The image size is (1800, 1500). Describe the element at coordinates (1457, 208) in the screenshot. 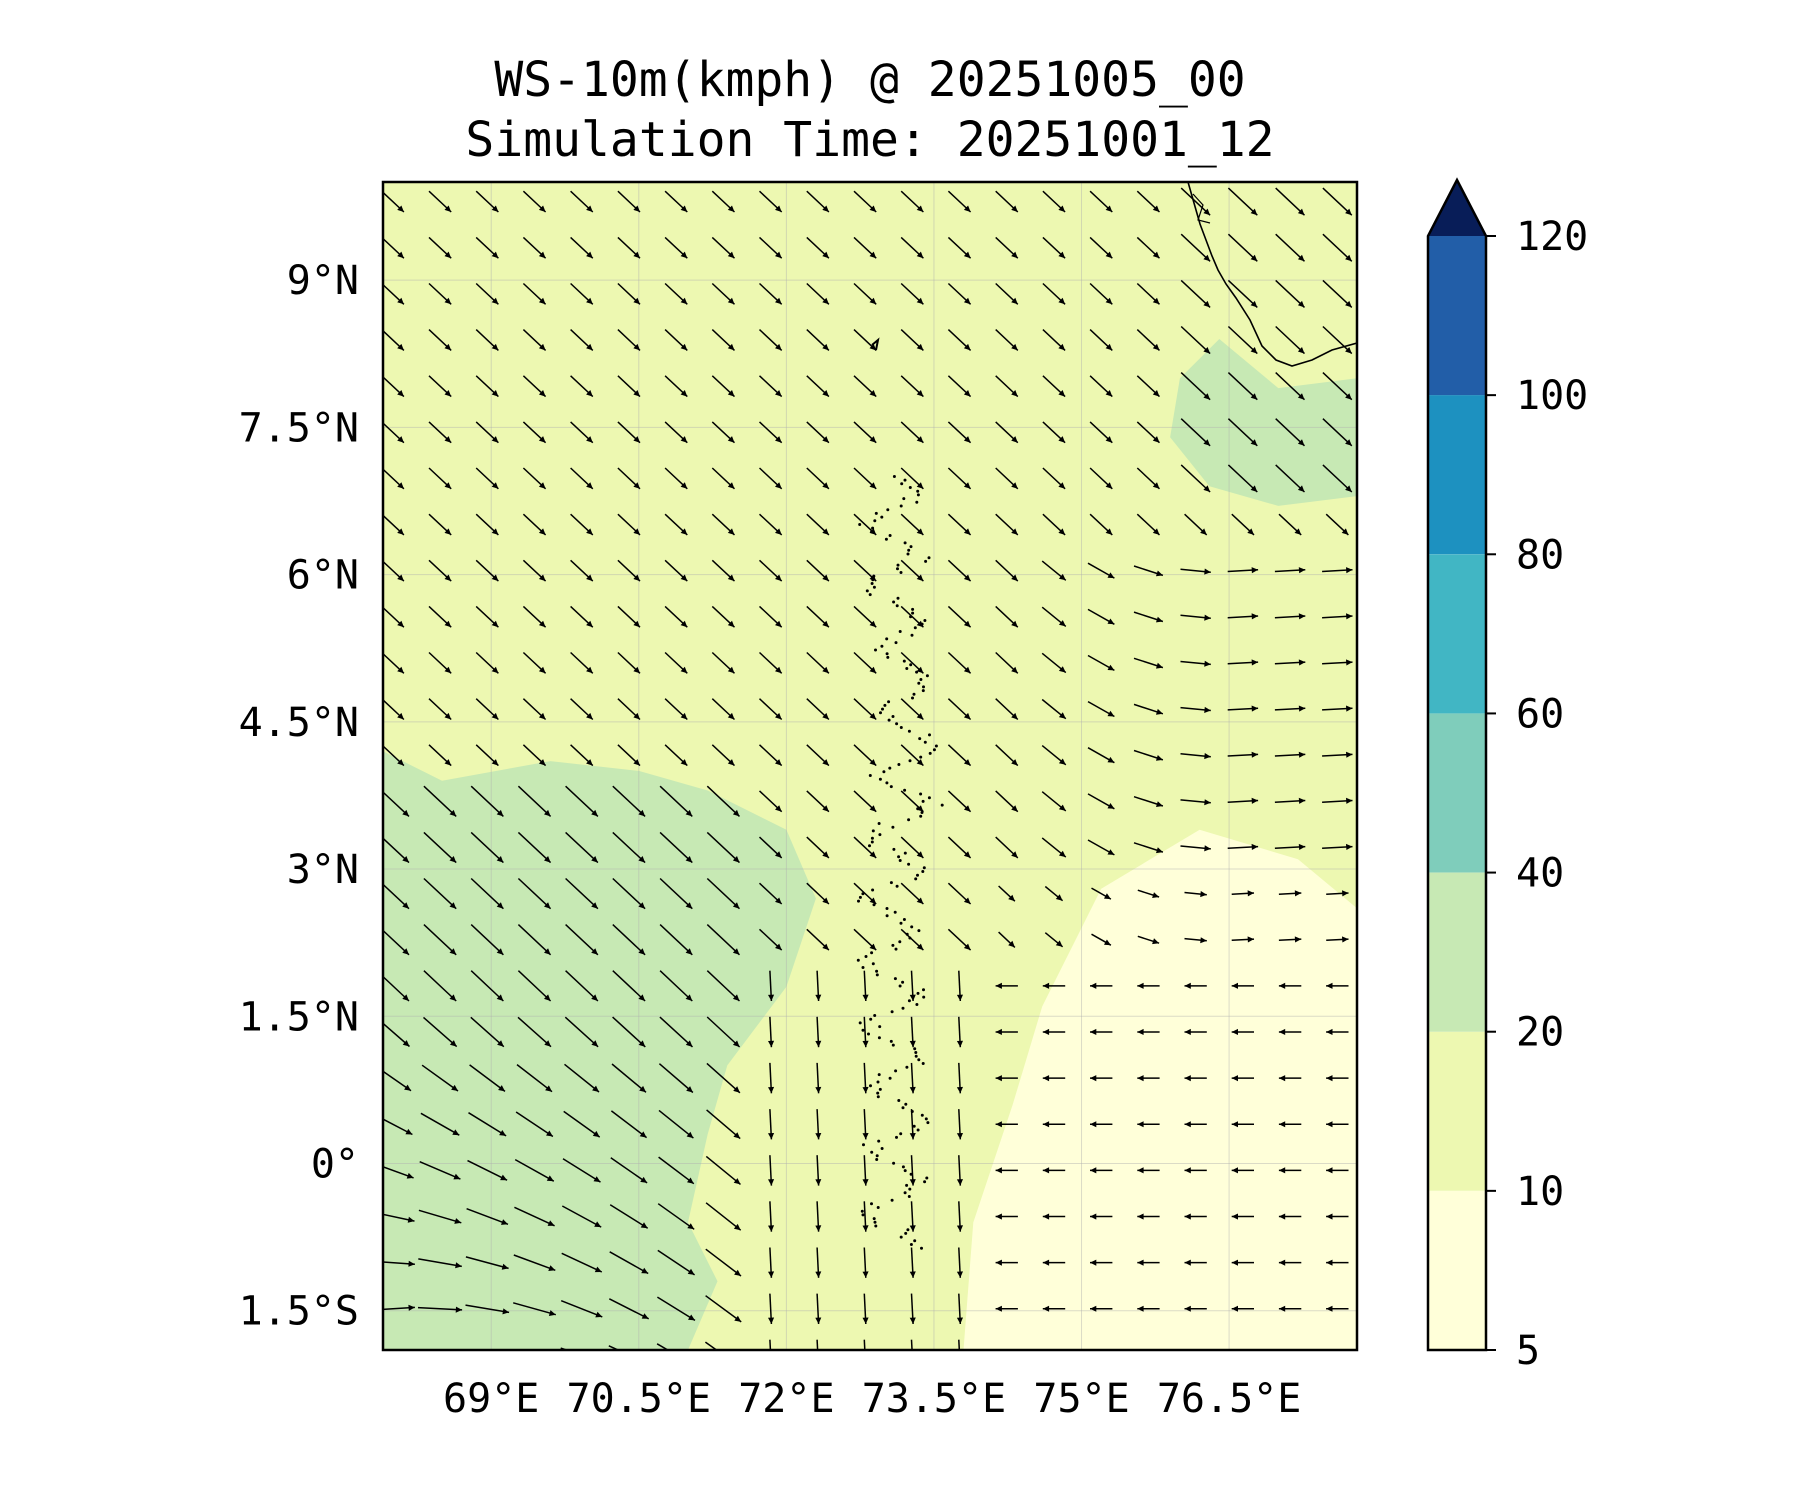

I see `colorbar-extend-arrow` at that location.